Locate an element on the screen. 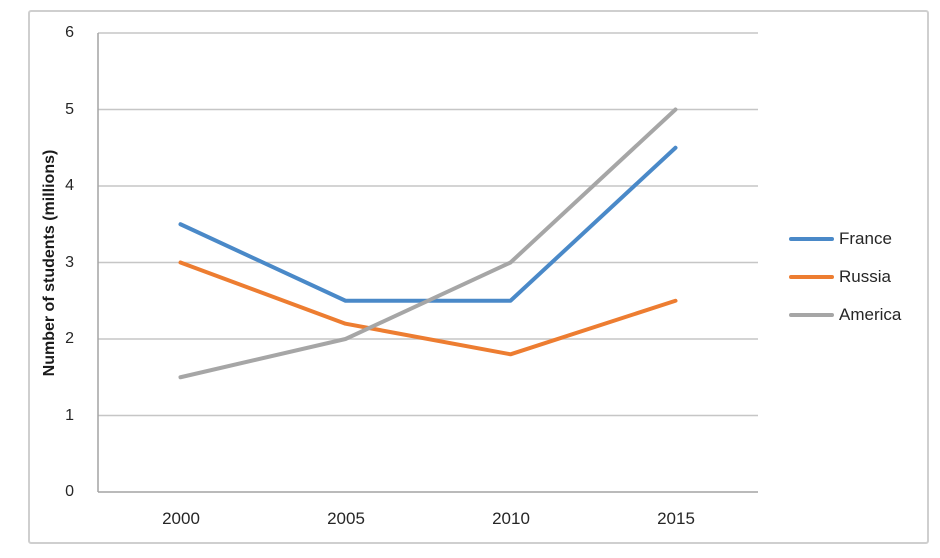 Image resolution: width=940 pixels, height=558 pixels. legend-label: France is located at coordinates (865, 238).